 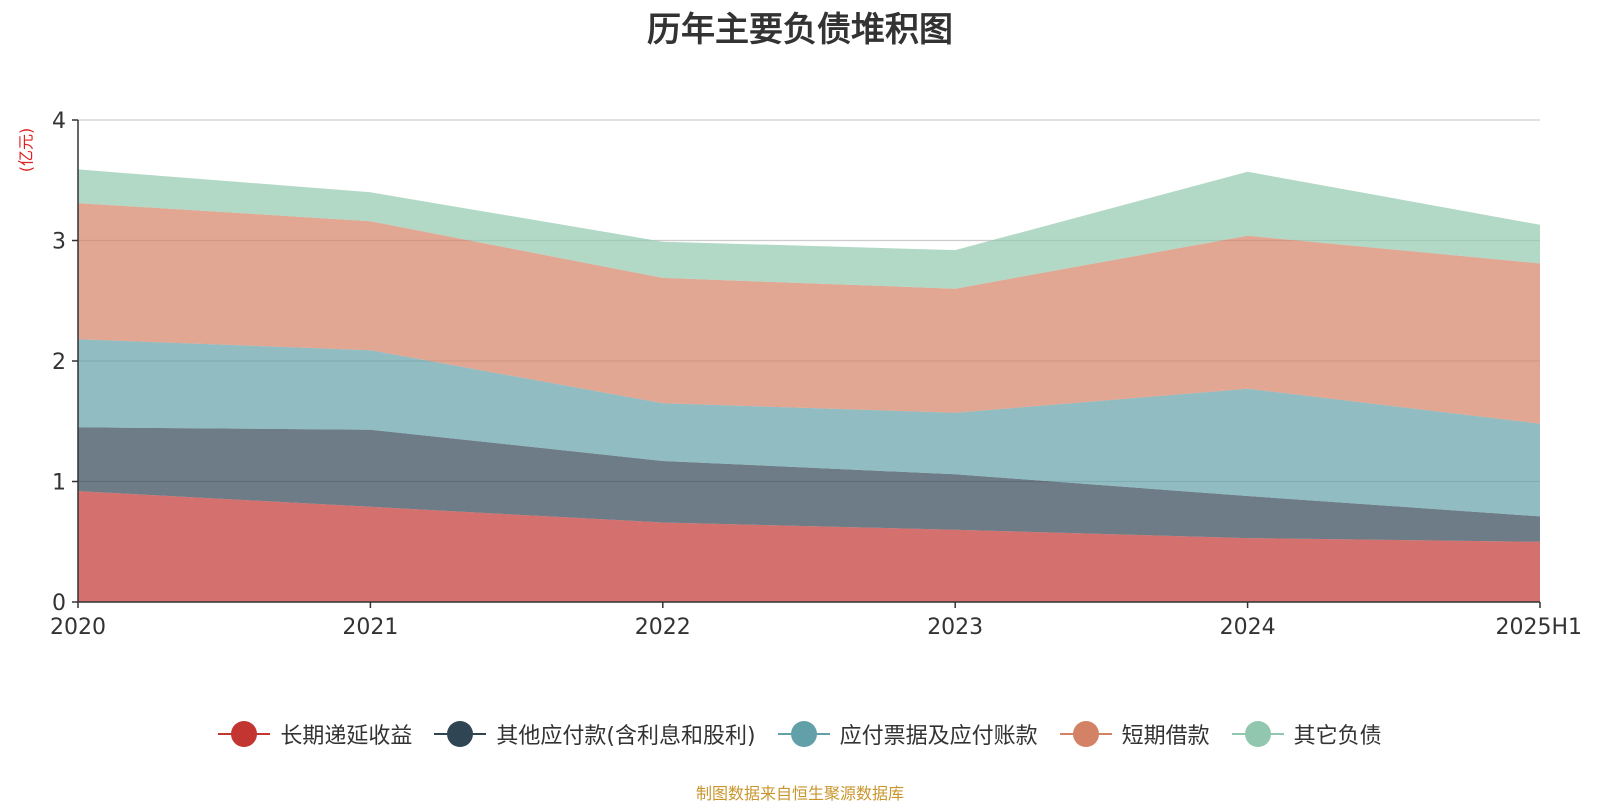 What do you see at coordinates (799, 793) in the screenshot?
I see `data-source-note: 制图数据来自恒生聚源数据库` at bounding box center [799, 793].